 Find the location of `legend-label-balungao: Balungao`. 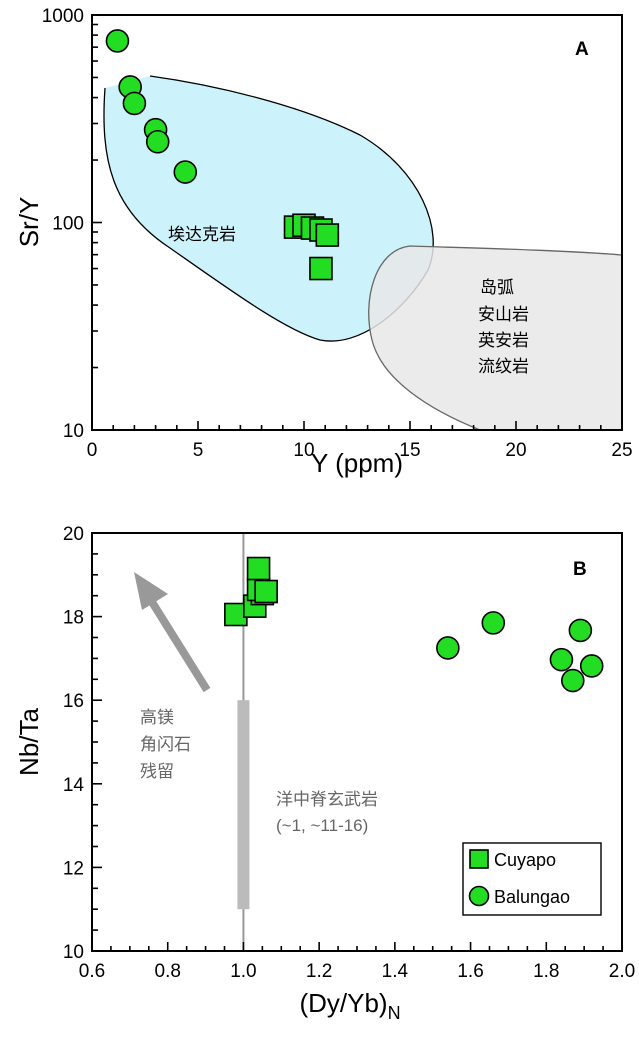

legend-label-balungao: Balungao is located at coordinates (532, 897).